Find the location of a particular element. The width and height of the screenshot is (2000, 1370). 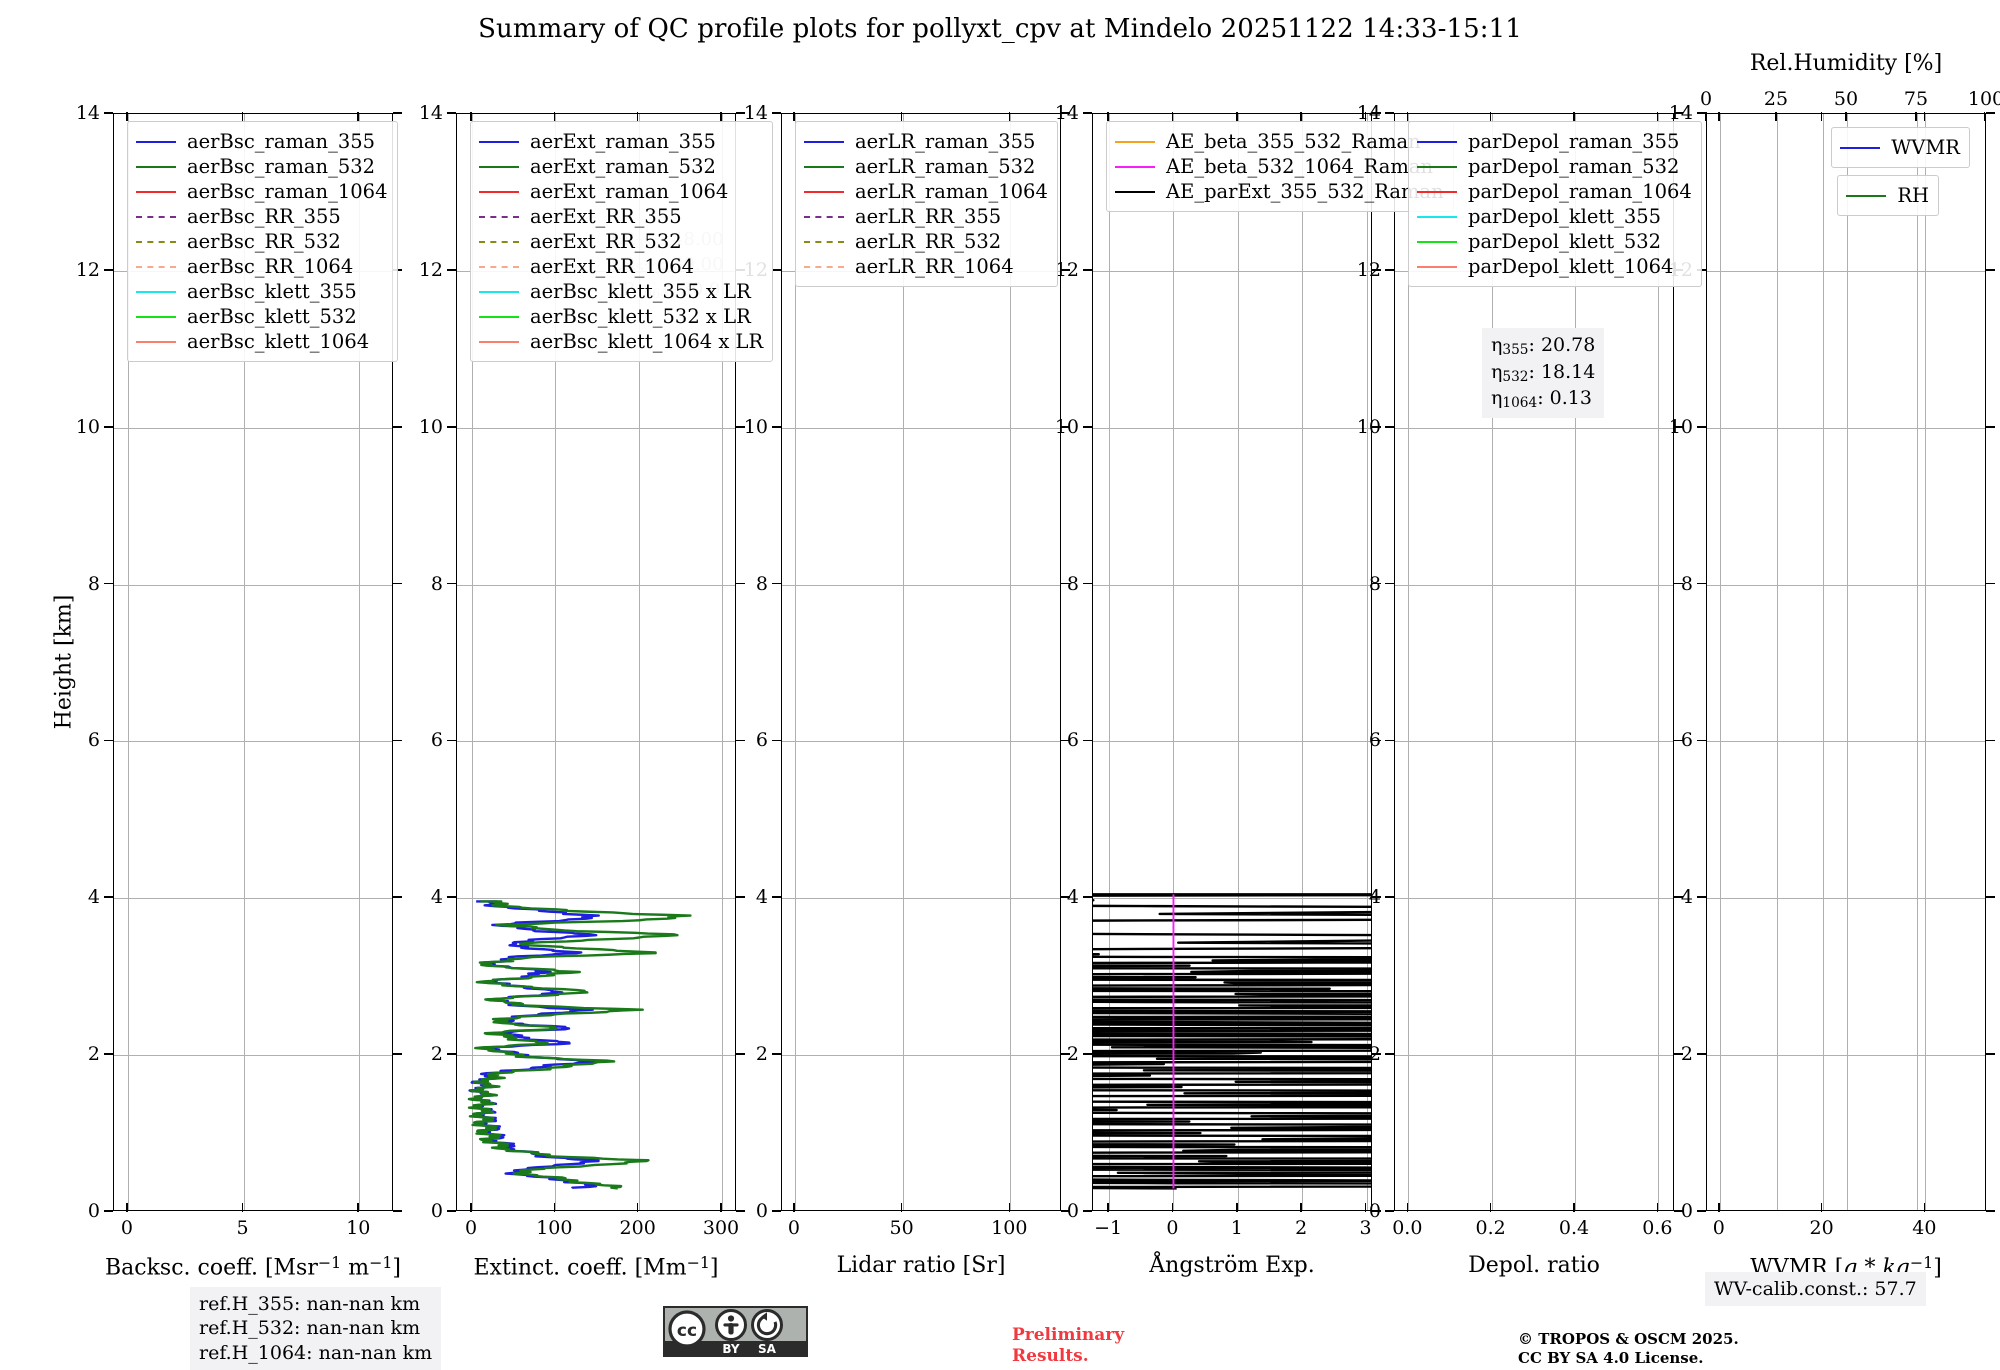

legend-item-parDepol_raman_1064: parDepol_raman_1064 is located at coordinates (1554, 191).